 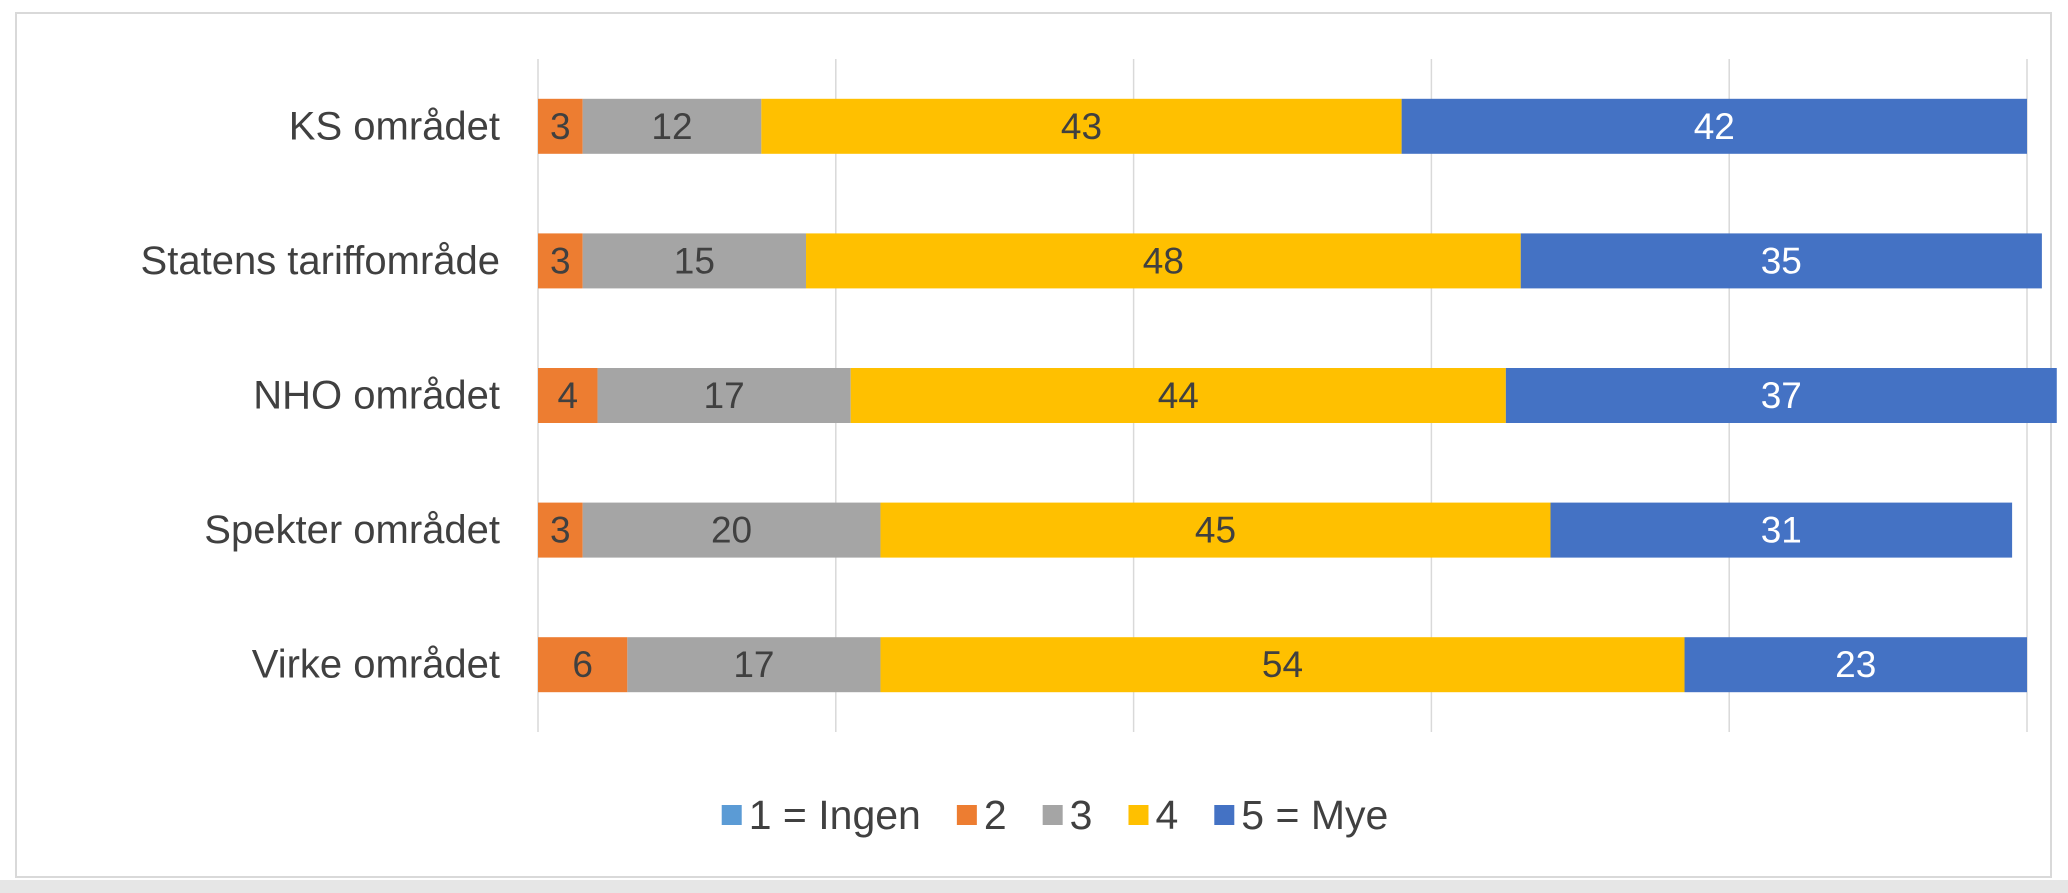 What do you see at coordinates (376, 665) in the screenshot?
I see `category-label: Virke området` at bounding box center [376, 665].